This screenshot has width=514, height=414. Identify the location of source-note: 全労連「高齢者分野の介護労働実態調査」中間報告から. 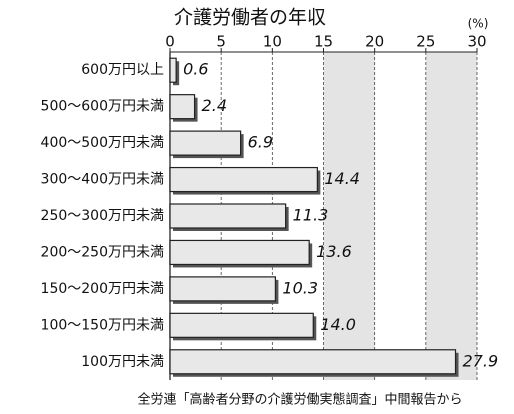
(299, 400).